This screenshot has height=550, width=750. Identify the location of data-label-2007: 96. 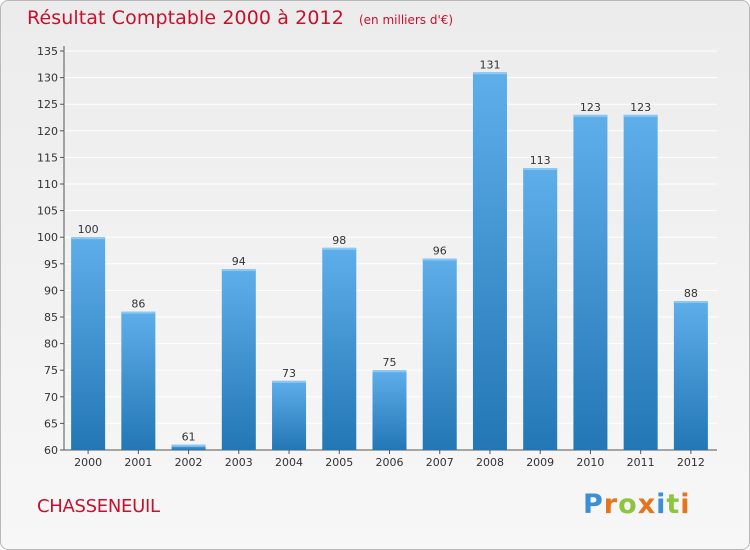
(440, 250).